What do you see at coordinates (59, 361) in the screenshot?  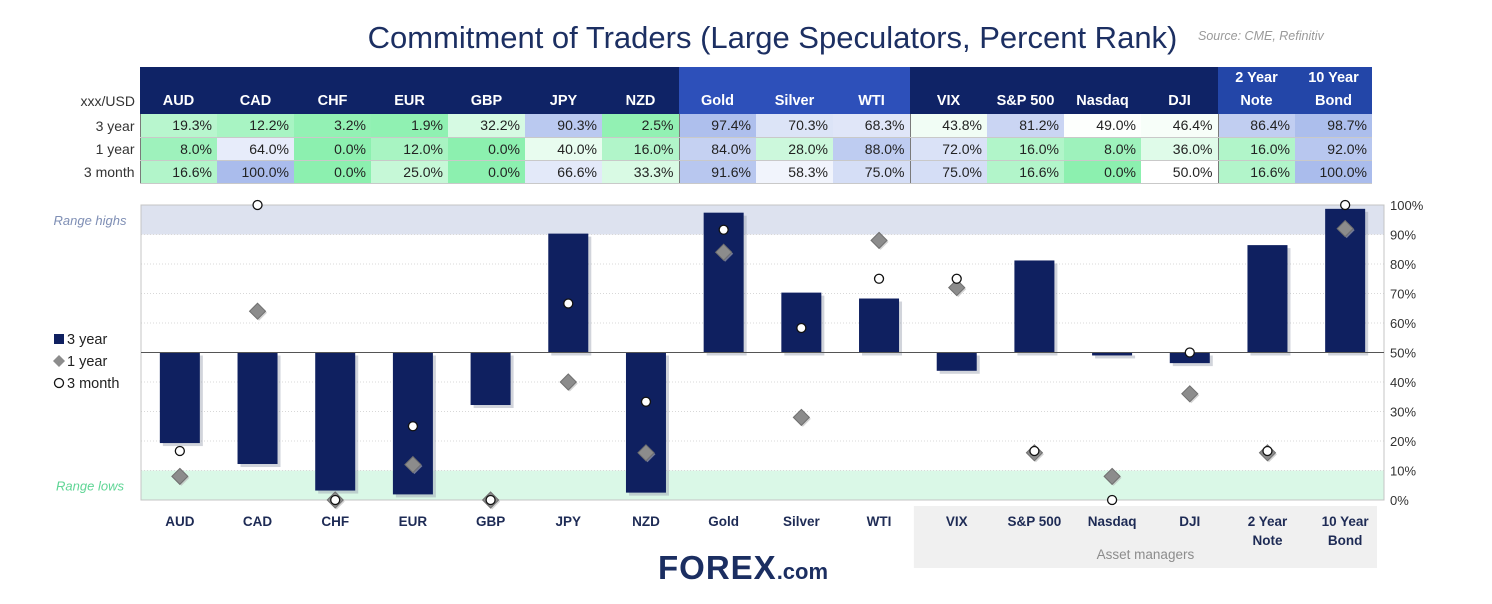 I see `legend-swatch-1-year` at bounding box center [59, 361].